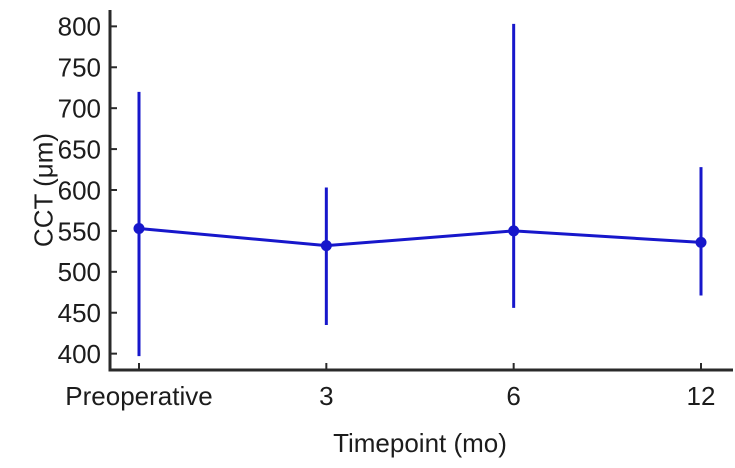 This screenshot has height=468, width=735. I want to click on y-tick-label: 450, so click(79, 313).